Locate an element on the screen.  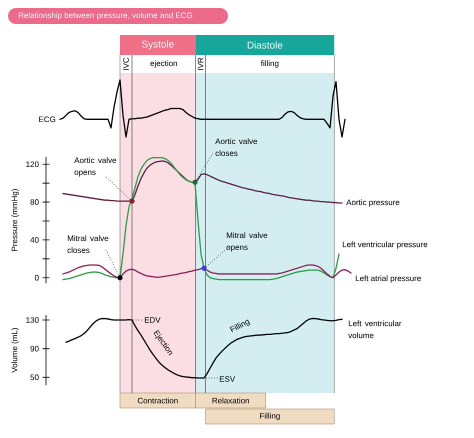
text: Systole is located at coordinates (158, 45).